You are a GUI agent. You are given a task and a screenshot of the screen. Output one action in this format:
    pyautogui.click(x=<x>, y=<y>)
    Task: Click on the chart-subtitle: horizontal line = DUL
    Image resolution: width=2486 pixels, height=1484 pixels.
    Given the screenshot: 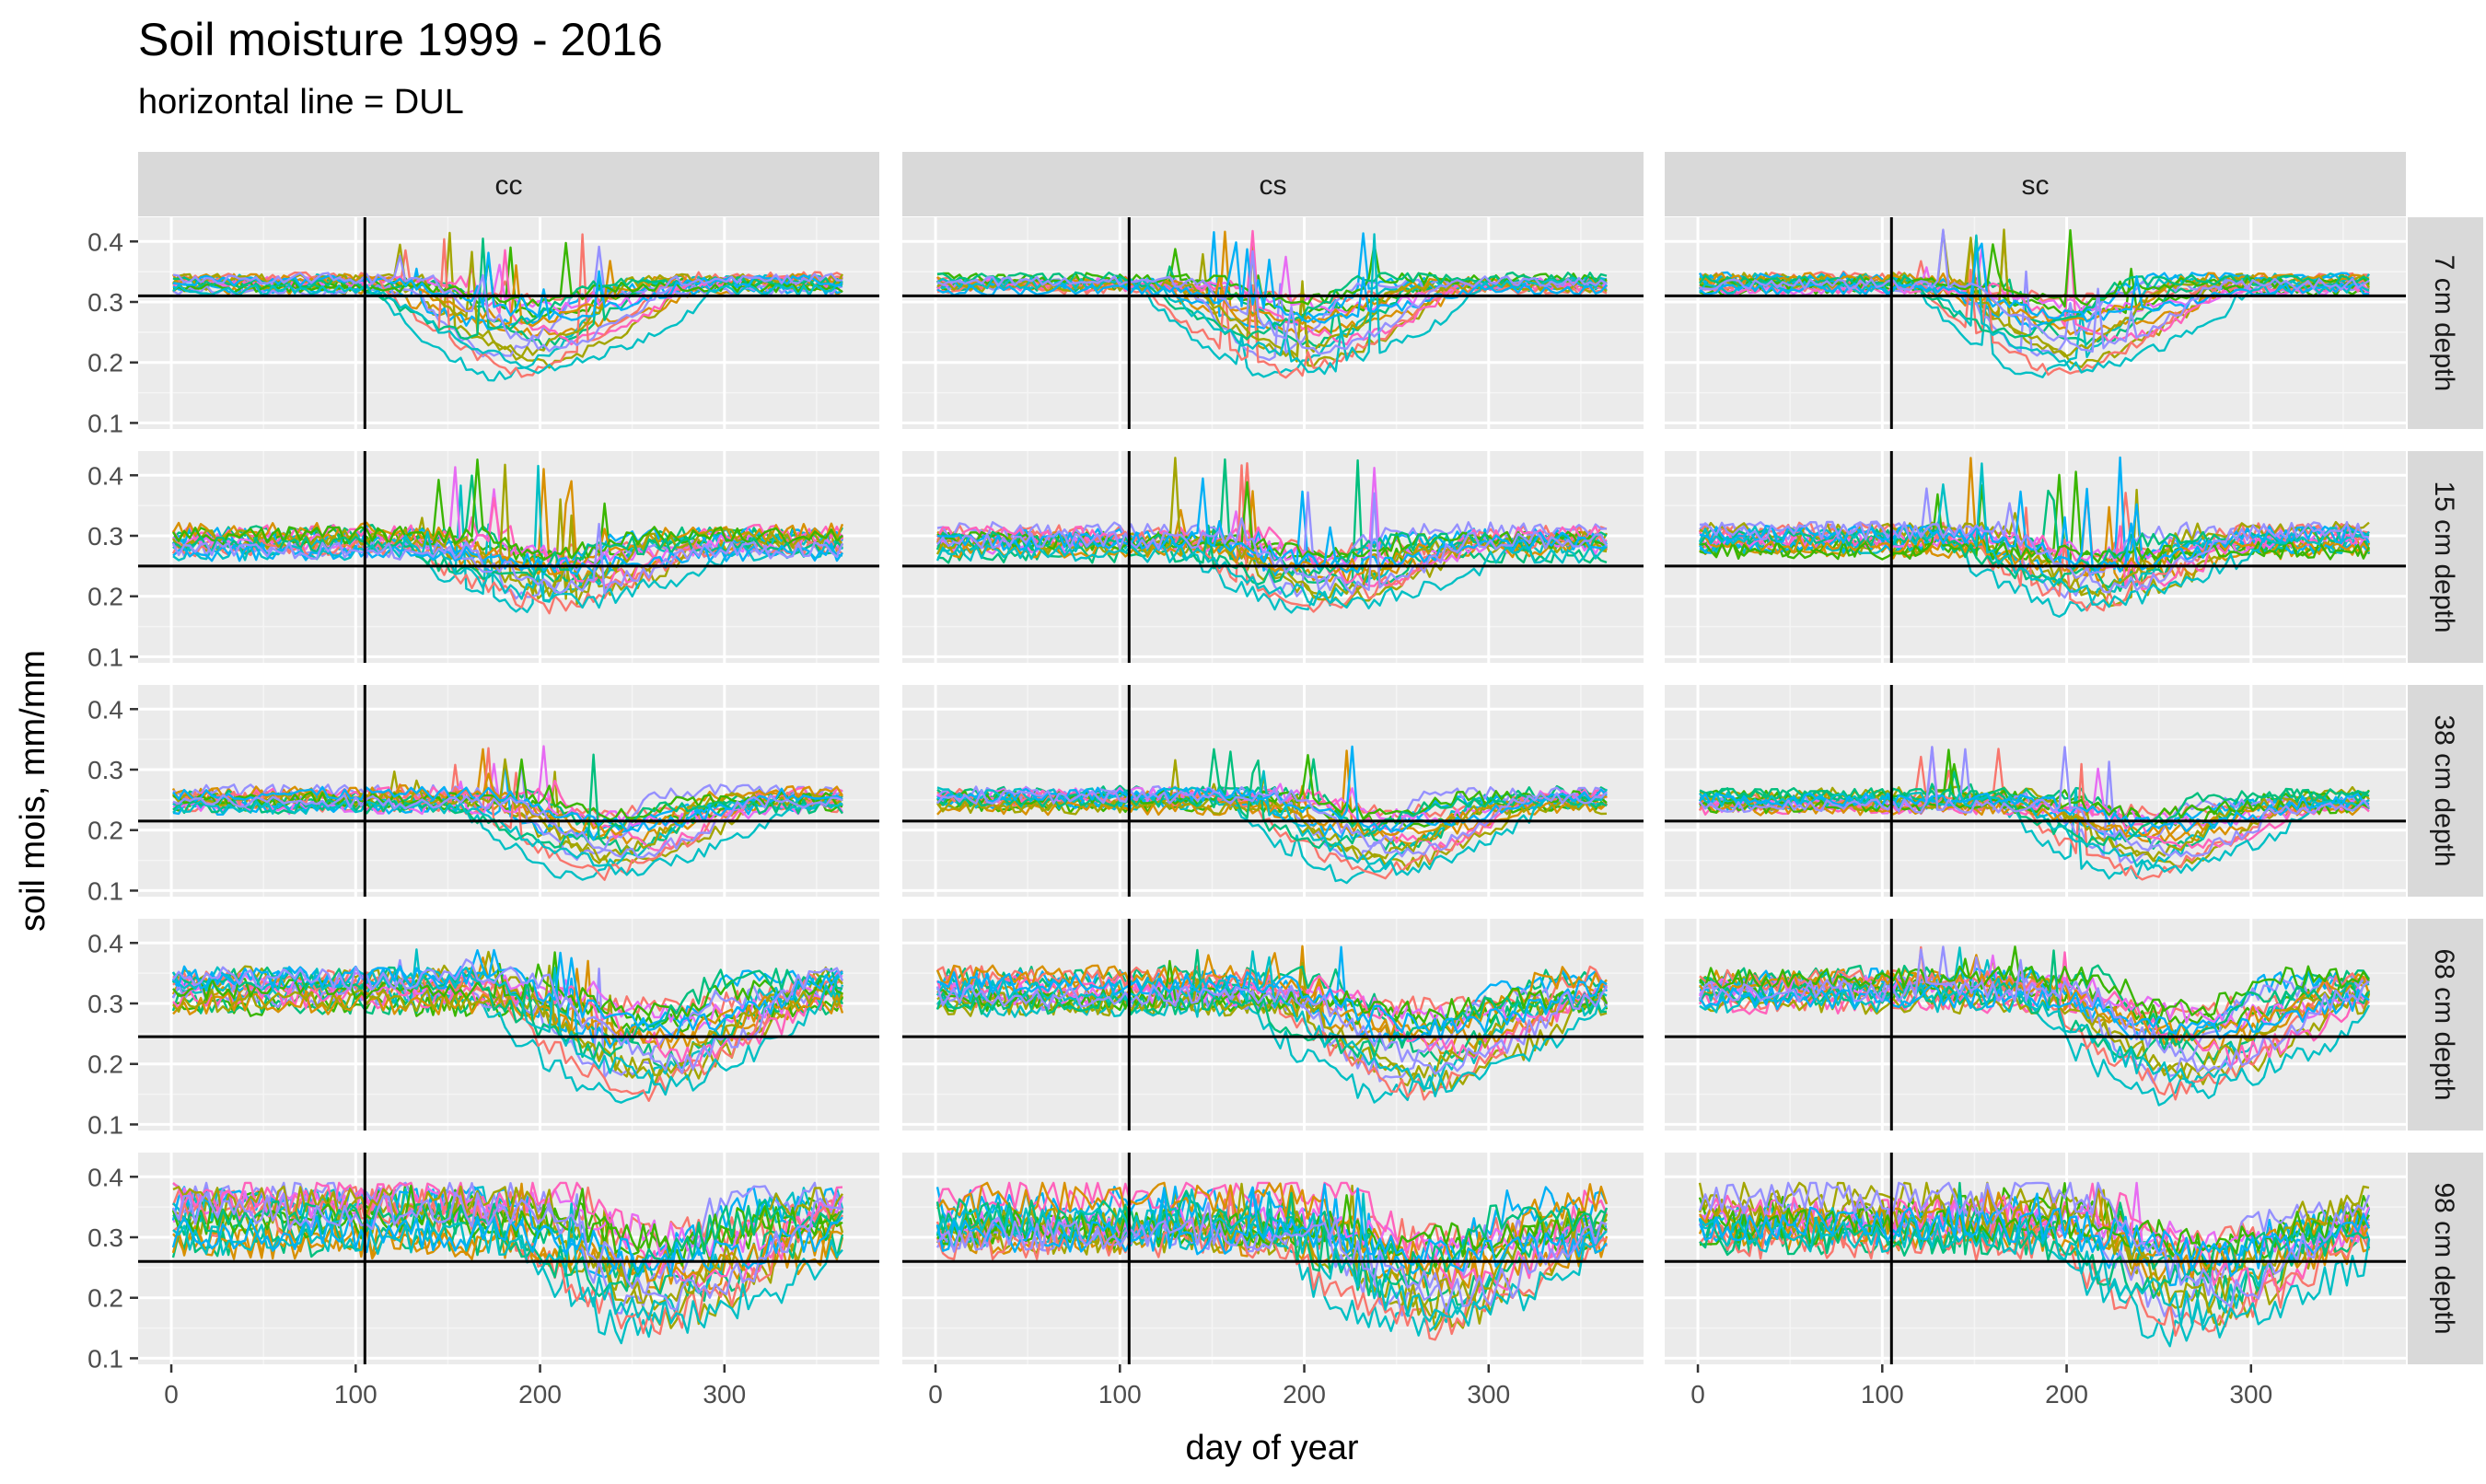 What is the action you would take?
    pyautogui.click(x=301, y=102)
    